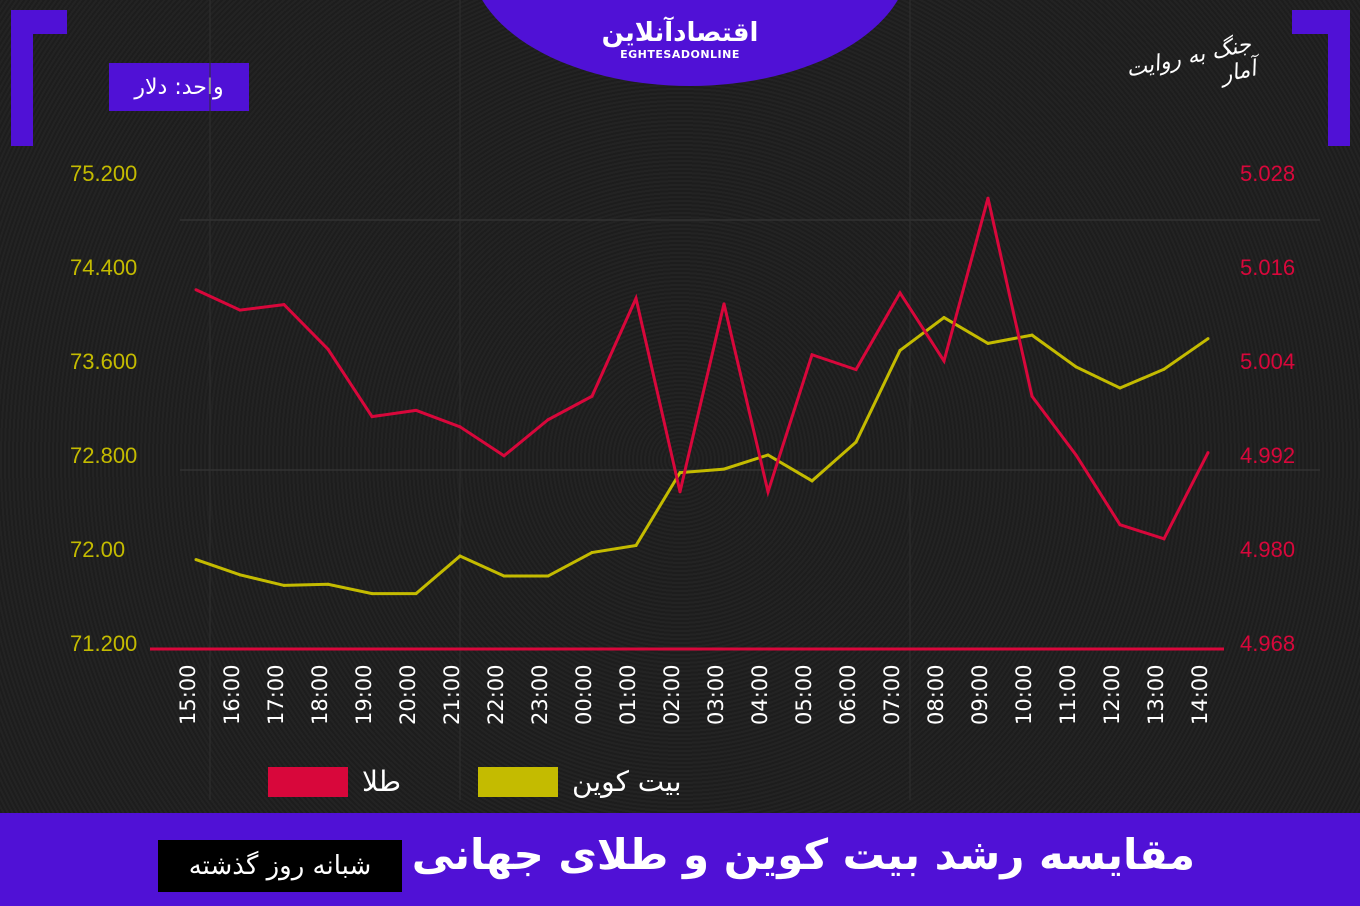 The image size is (1360, 906). Describe the element at coordinates (628, 694) in the screenshot. I see `x-axis-tick-label: 01:00` at that location.